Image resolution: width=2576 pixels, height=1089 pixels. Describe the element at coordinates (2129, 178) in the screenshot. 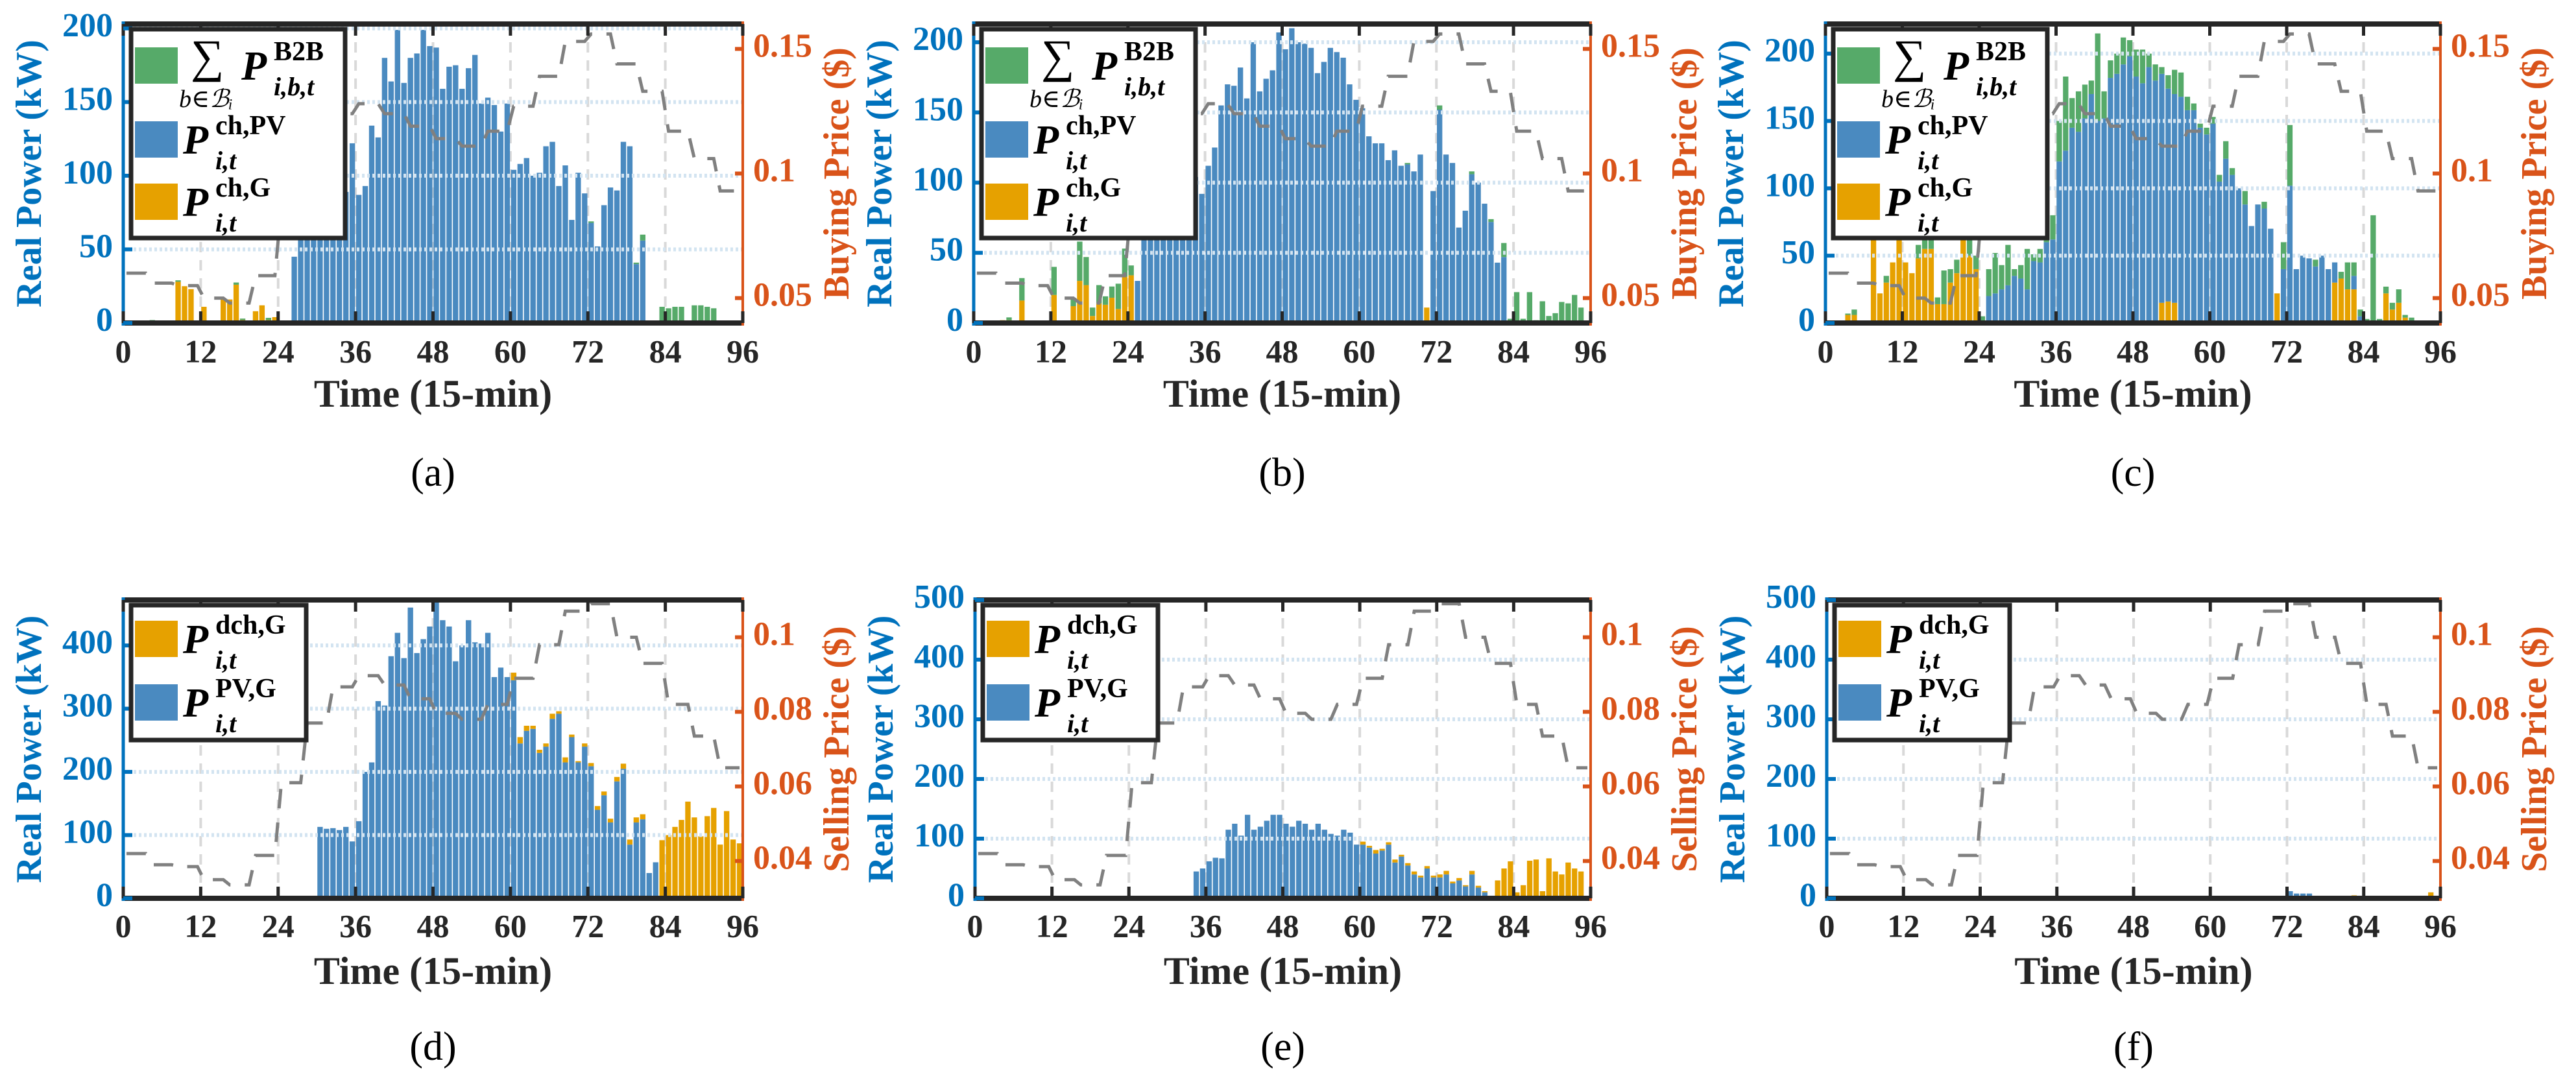

I see `bar-group` at that location.